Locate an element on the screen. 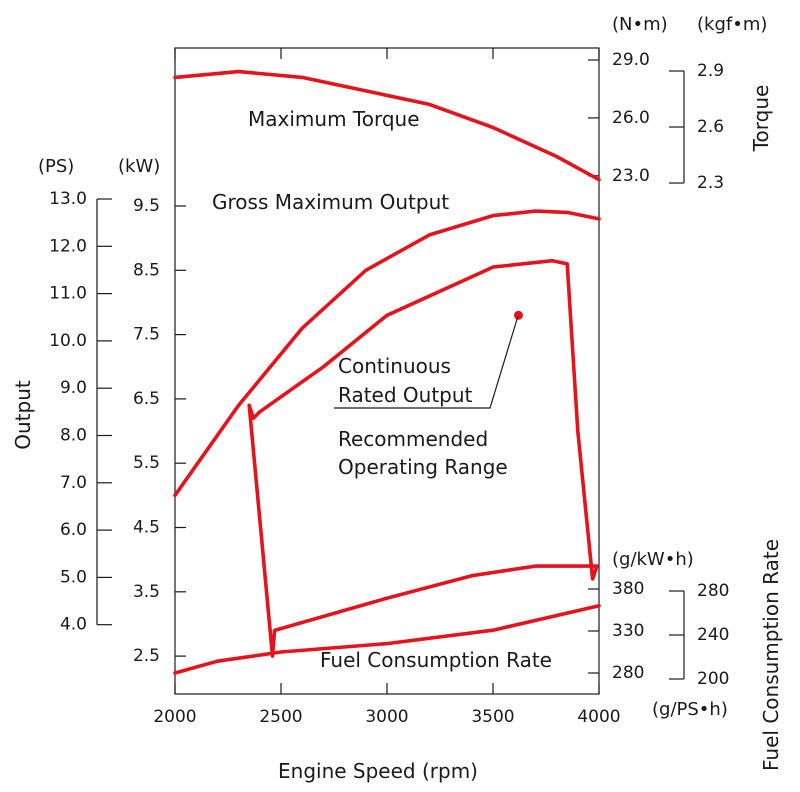 This screenshot has height=792, width=800. max-torque-curve is located at coordinates (387, 125).